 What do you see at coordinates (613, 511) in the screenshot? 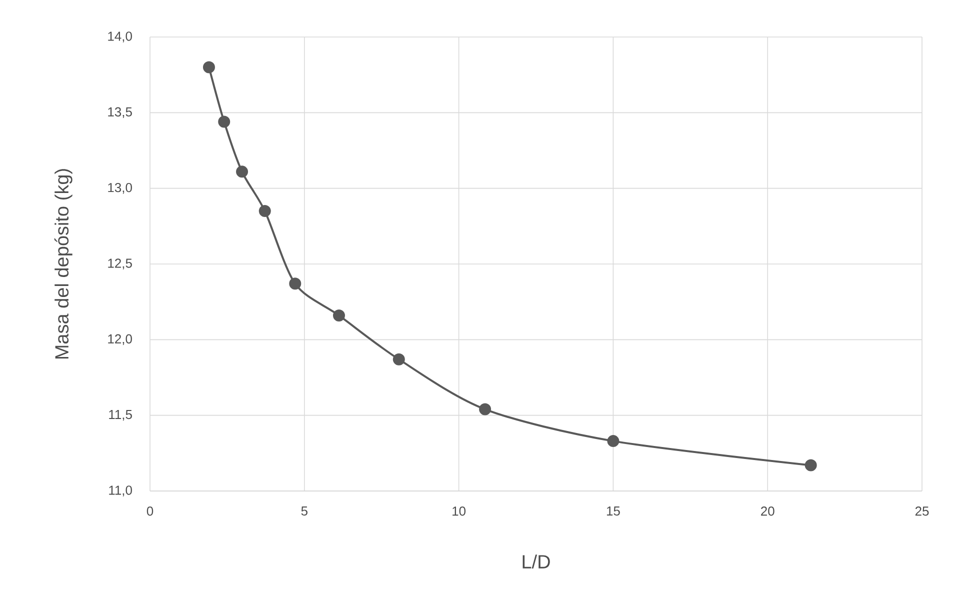
I see `x-tick-label: 15` at bounding box center [613, 511].